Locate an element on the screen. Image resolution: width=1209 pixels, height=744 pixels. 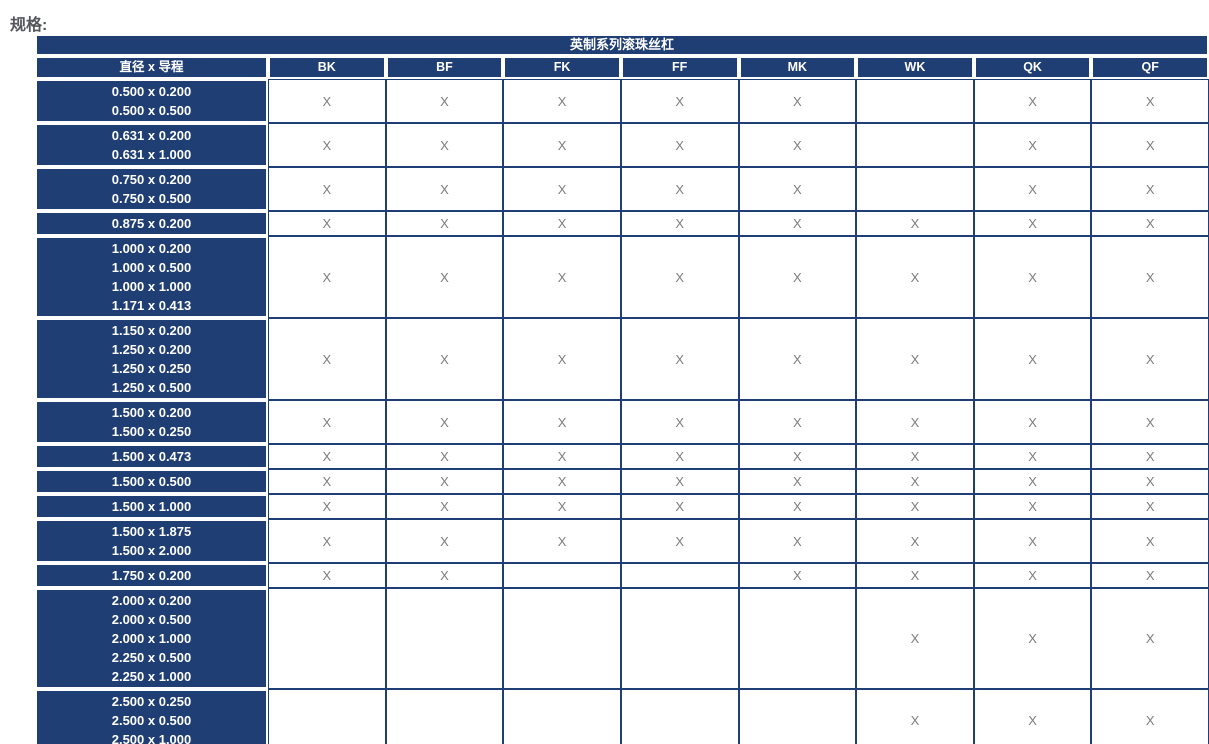
page-title: 规格: is located at coordinates (29, 25).